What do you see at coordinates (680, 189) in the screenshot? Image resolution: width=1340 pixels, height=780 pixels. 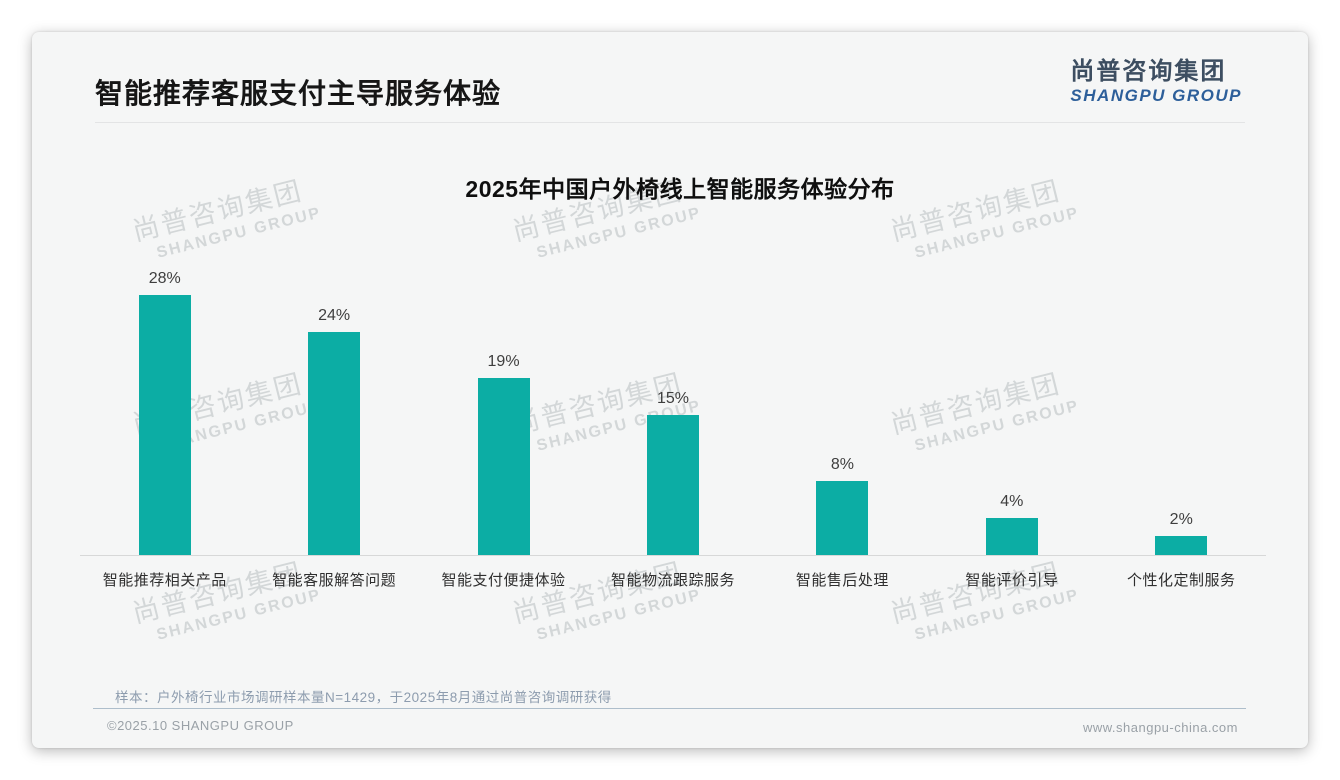 I see `chart-title: 2025年中国户外椅线上智能服务体验分布` at bounding box center [680, 189].